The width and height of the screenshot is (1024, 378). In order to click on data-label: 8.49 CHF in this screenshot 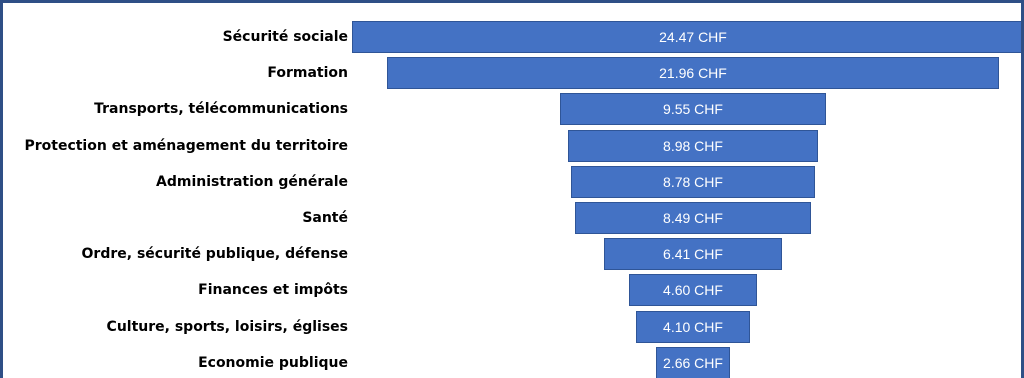, I will do `click(693, 218)`.